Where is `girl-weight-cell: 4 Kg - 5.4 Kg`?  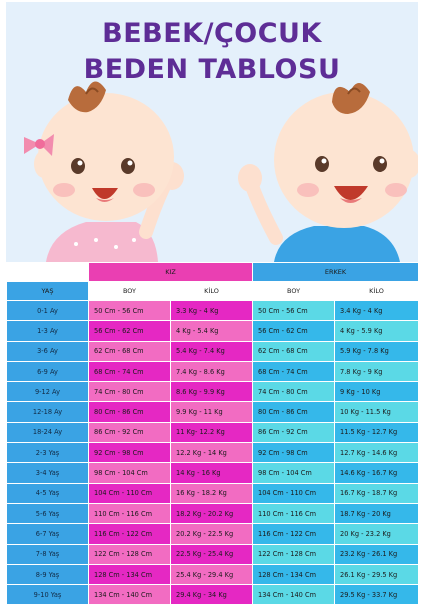 girl-weight-cell: 4 Kg - 5.4 Kg is located at coordinates (211, 331).